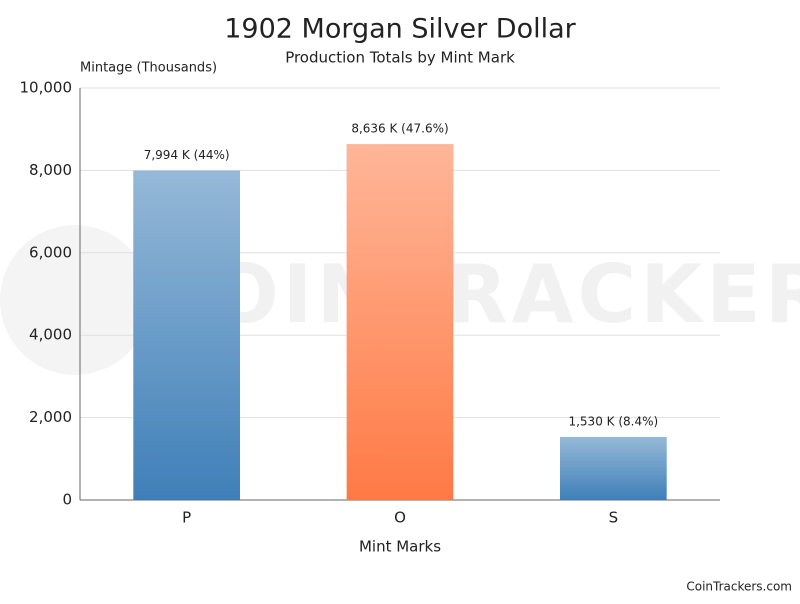 The width and height of the screenshot is (800, 604). What do you see at coordinates (474, 294) in the screenshot?
I see `watermark: COINTRACKERS` at bounding box center [474, 294].